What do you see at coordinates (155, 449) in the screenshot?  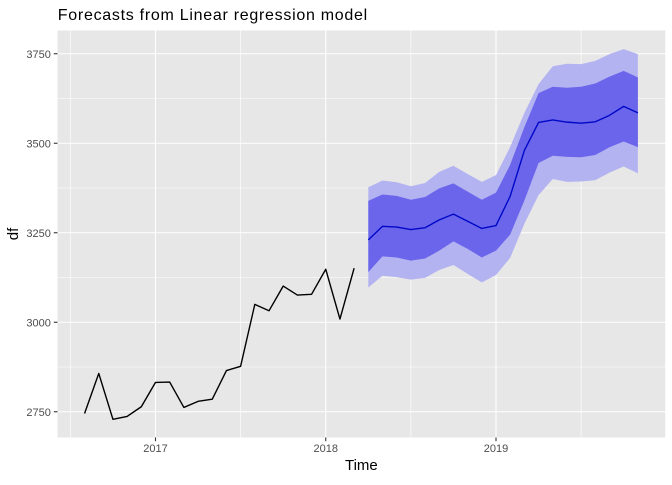 I see `svg-text: 2017` at bounding box center [155, 449].